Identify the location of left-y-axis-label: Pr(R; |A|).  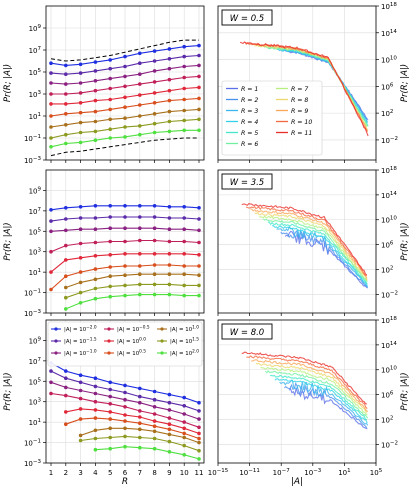
(8, 241).